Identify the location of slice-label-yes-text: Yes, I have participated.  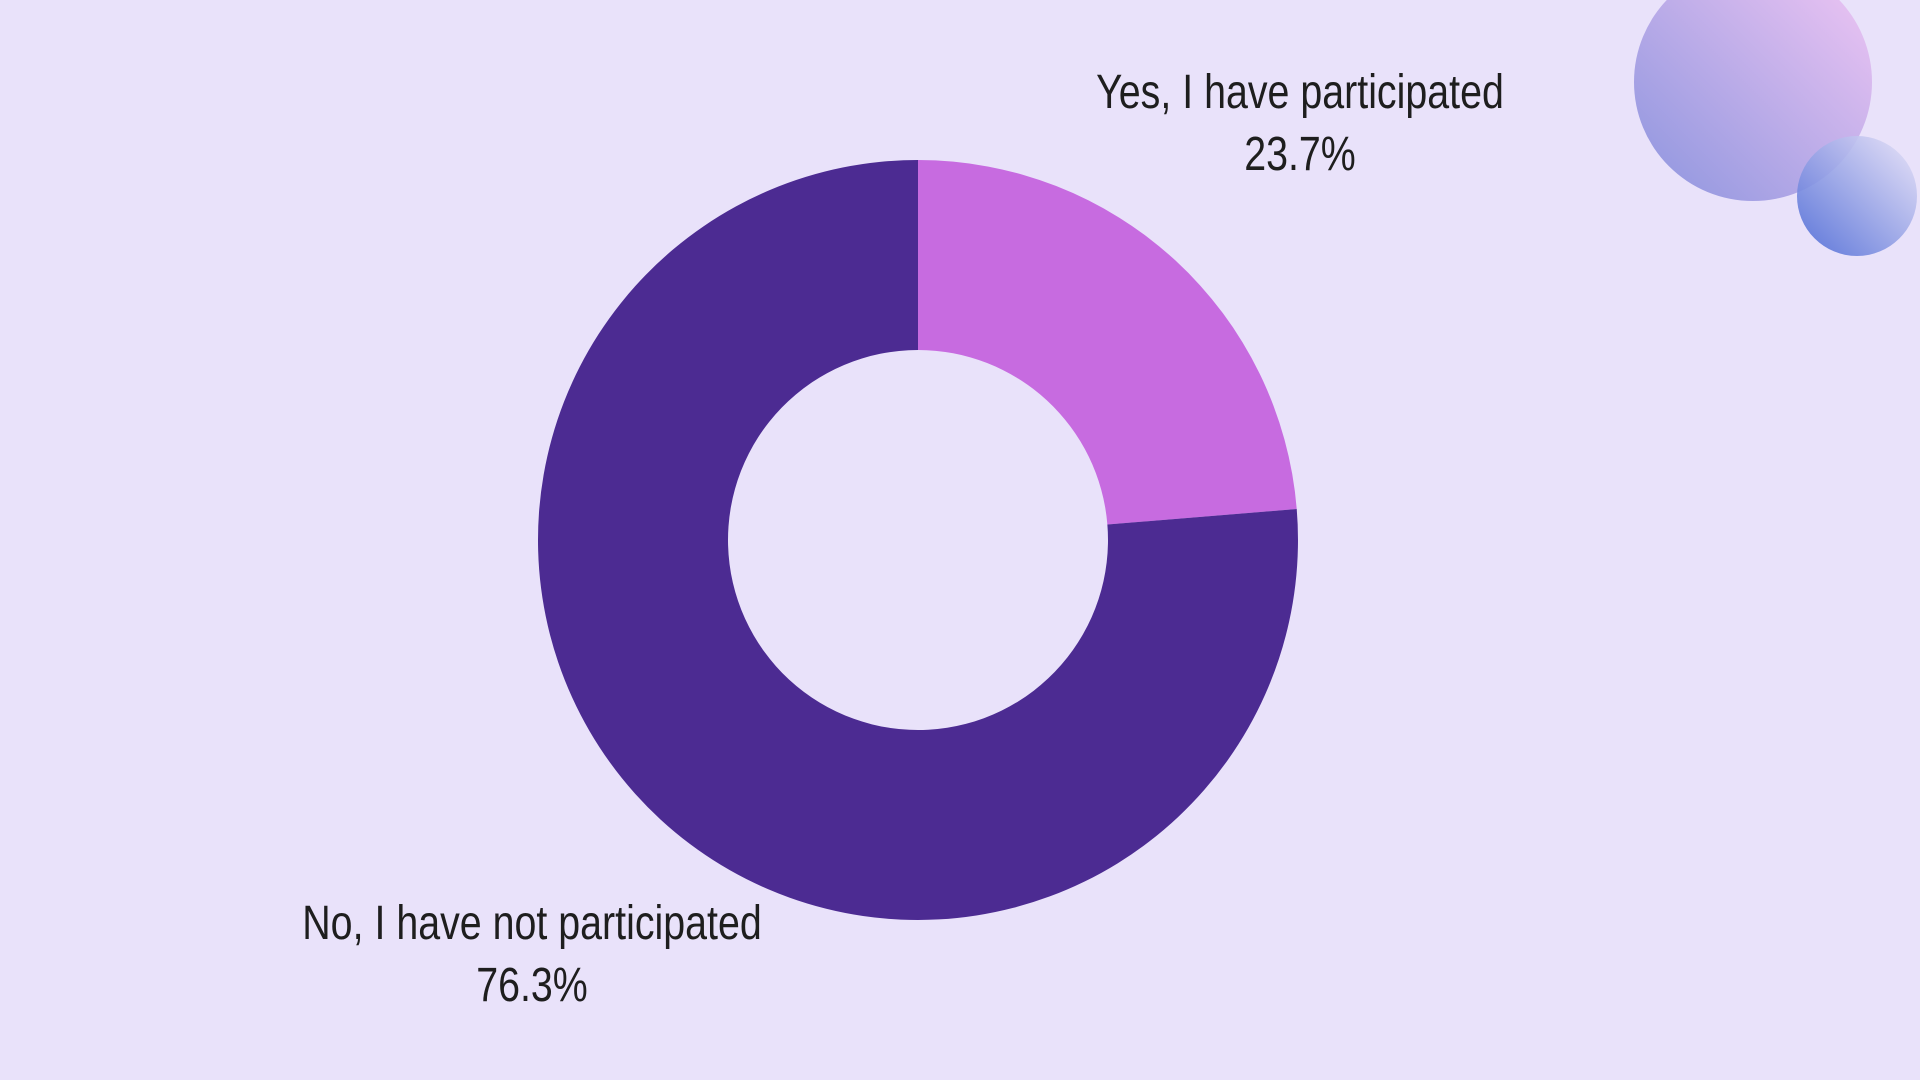
(1300, 92).